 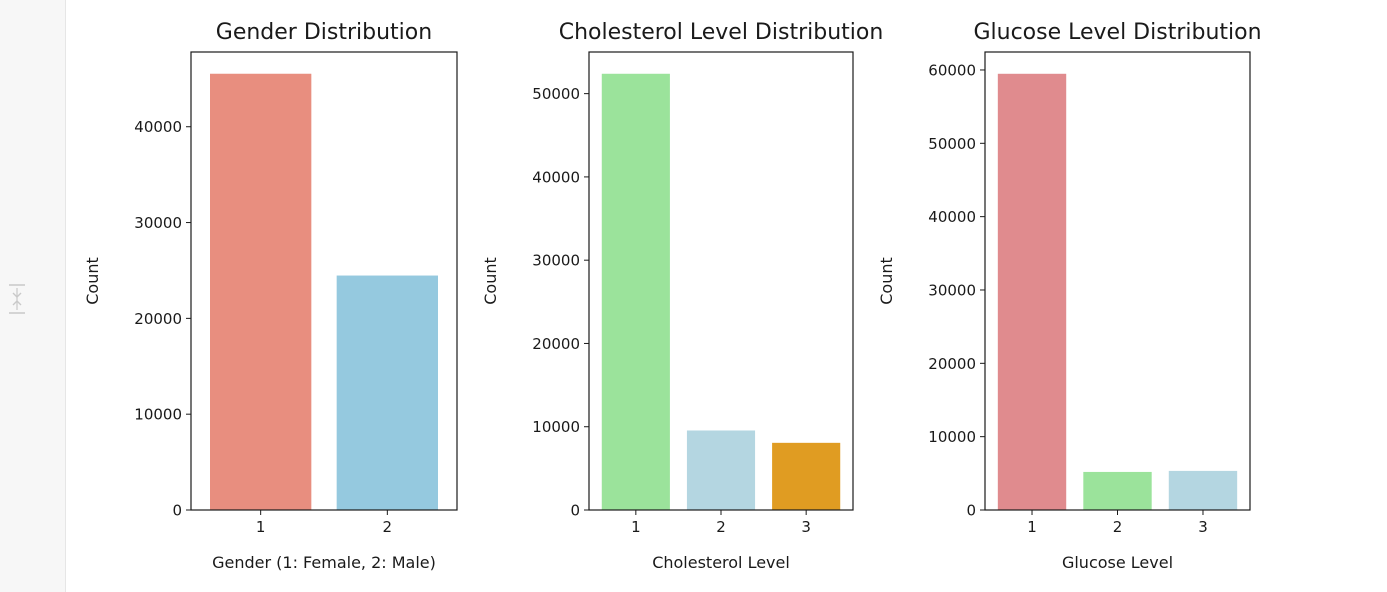 I want to click on x-axis-label: Glucose Level, so click(x=1117, y=562).